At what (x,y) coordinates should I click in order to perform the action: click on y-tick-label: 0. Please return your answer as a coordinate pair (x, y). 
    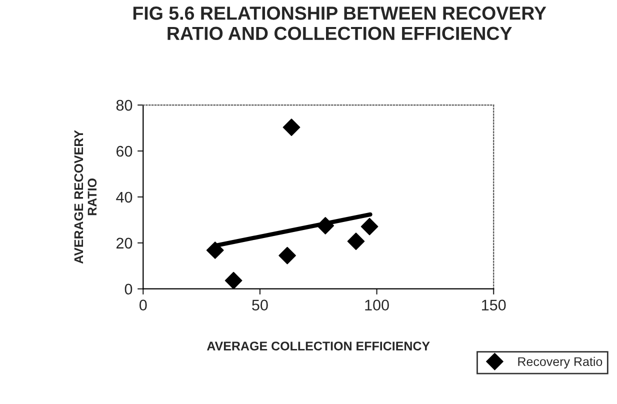
    Looking at the image, I should click on (128, 289).